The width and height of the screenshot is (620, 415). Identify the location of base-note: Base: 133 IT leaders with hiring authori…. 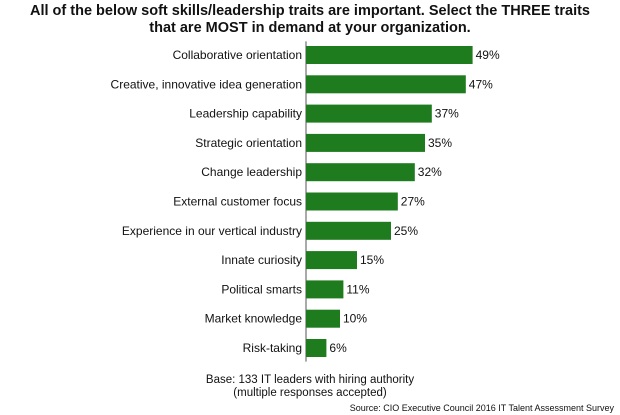
(310, 387).